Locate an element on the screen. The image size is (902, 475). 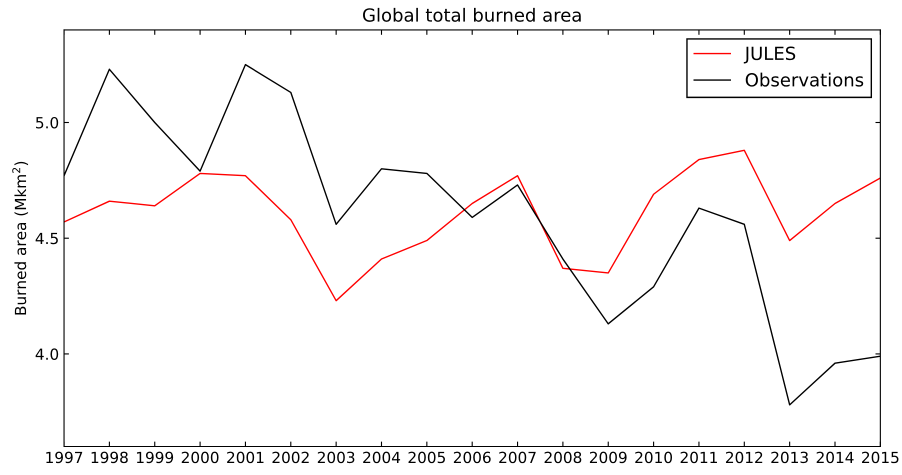
x-tick-label: 2005 is located at coordinates (426, 458).